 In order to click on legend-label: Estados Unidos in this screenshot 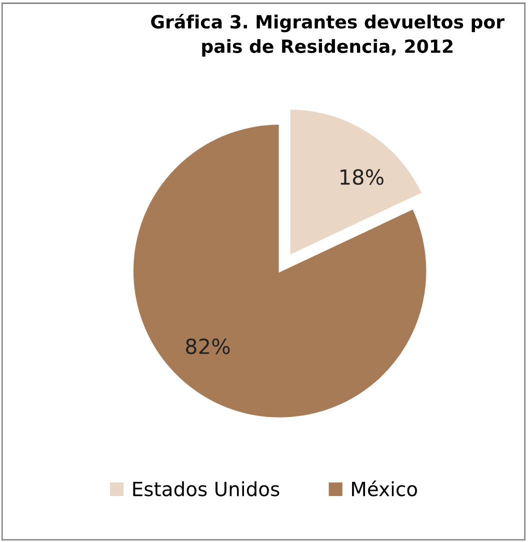, I will do `click(206, 488)`.